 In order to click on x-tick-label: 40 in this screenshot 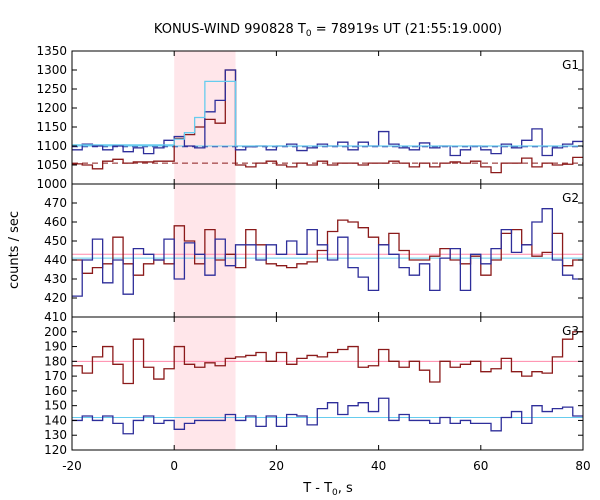, I will do `click(378, 466)`.